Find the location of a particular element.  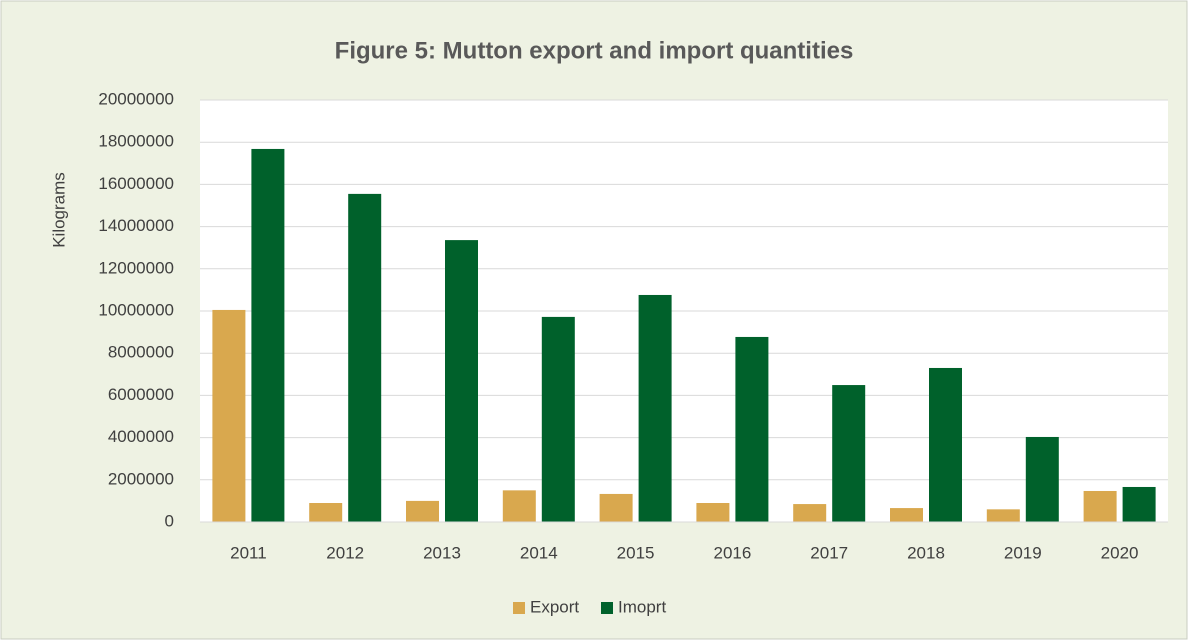

x-tick-label: 2017 is located at coordinates (829, 552).